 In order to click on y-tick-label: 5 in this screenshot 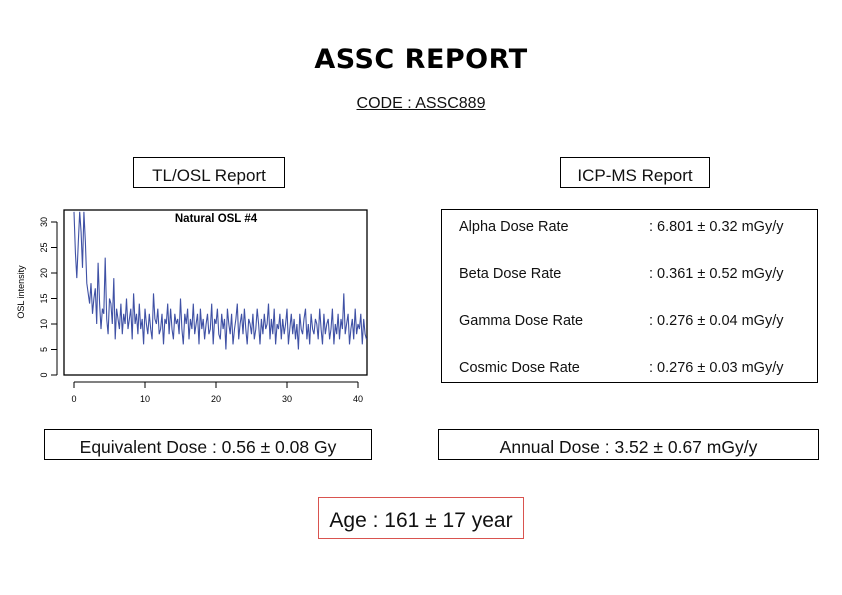, I will do `click(44, 349)`.